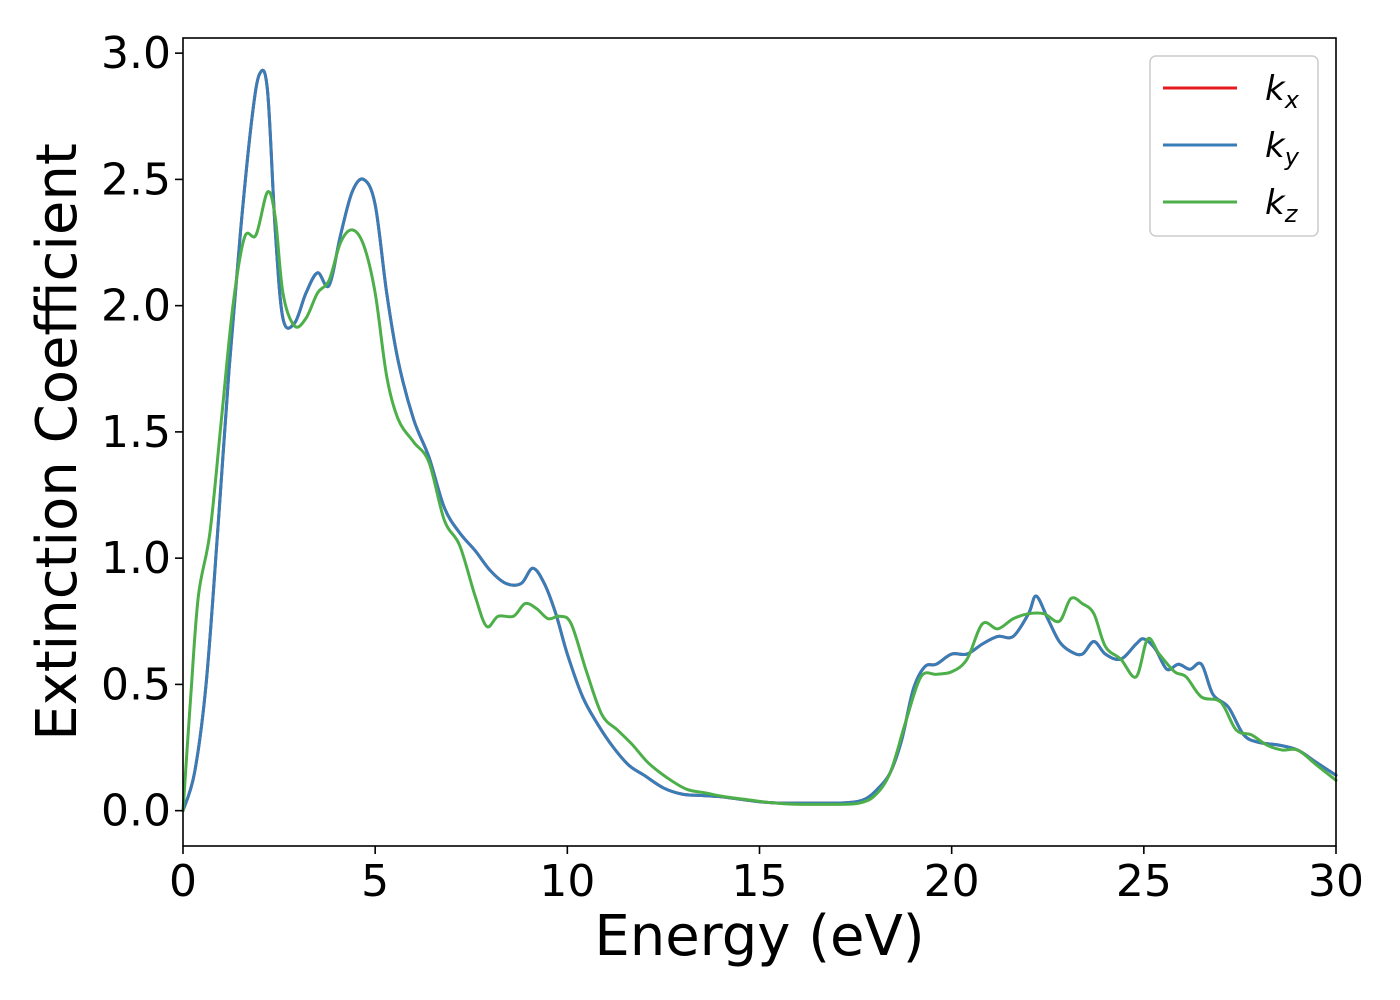 The image size is (1400, 1000). Describe the element at coordinates (183, 881) in the screenshot. I see `x-tick-label: 0` at that location.